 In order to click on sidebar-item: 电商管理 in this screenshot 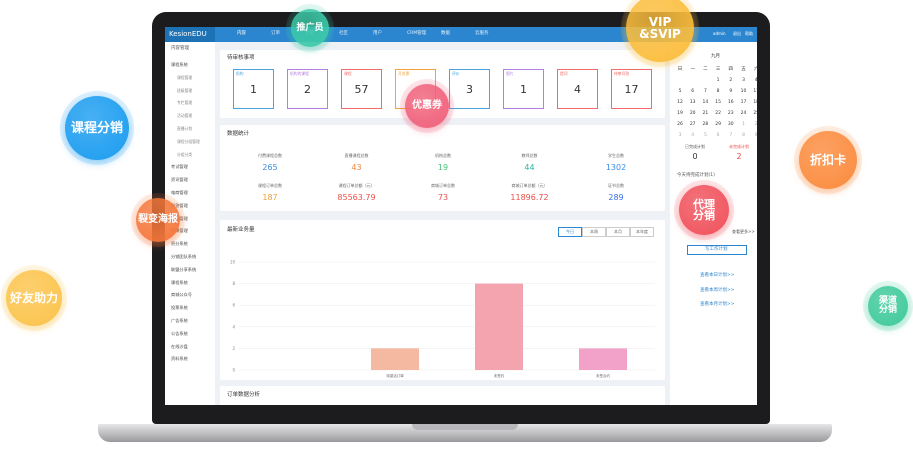, I will do `click(179, 192)`.